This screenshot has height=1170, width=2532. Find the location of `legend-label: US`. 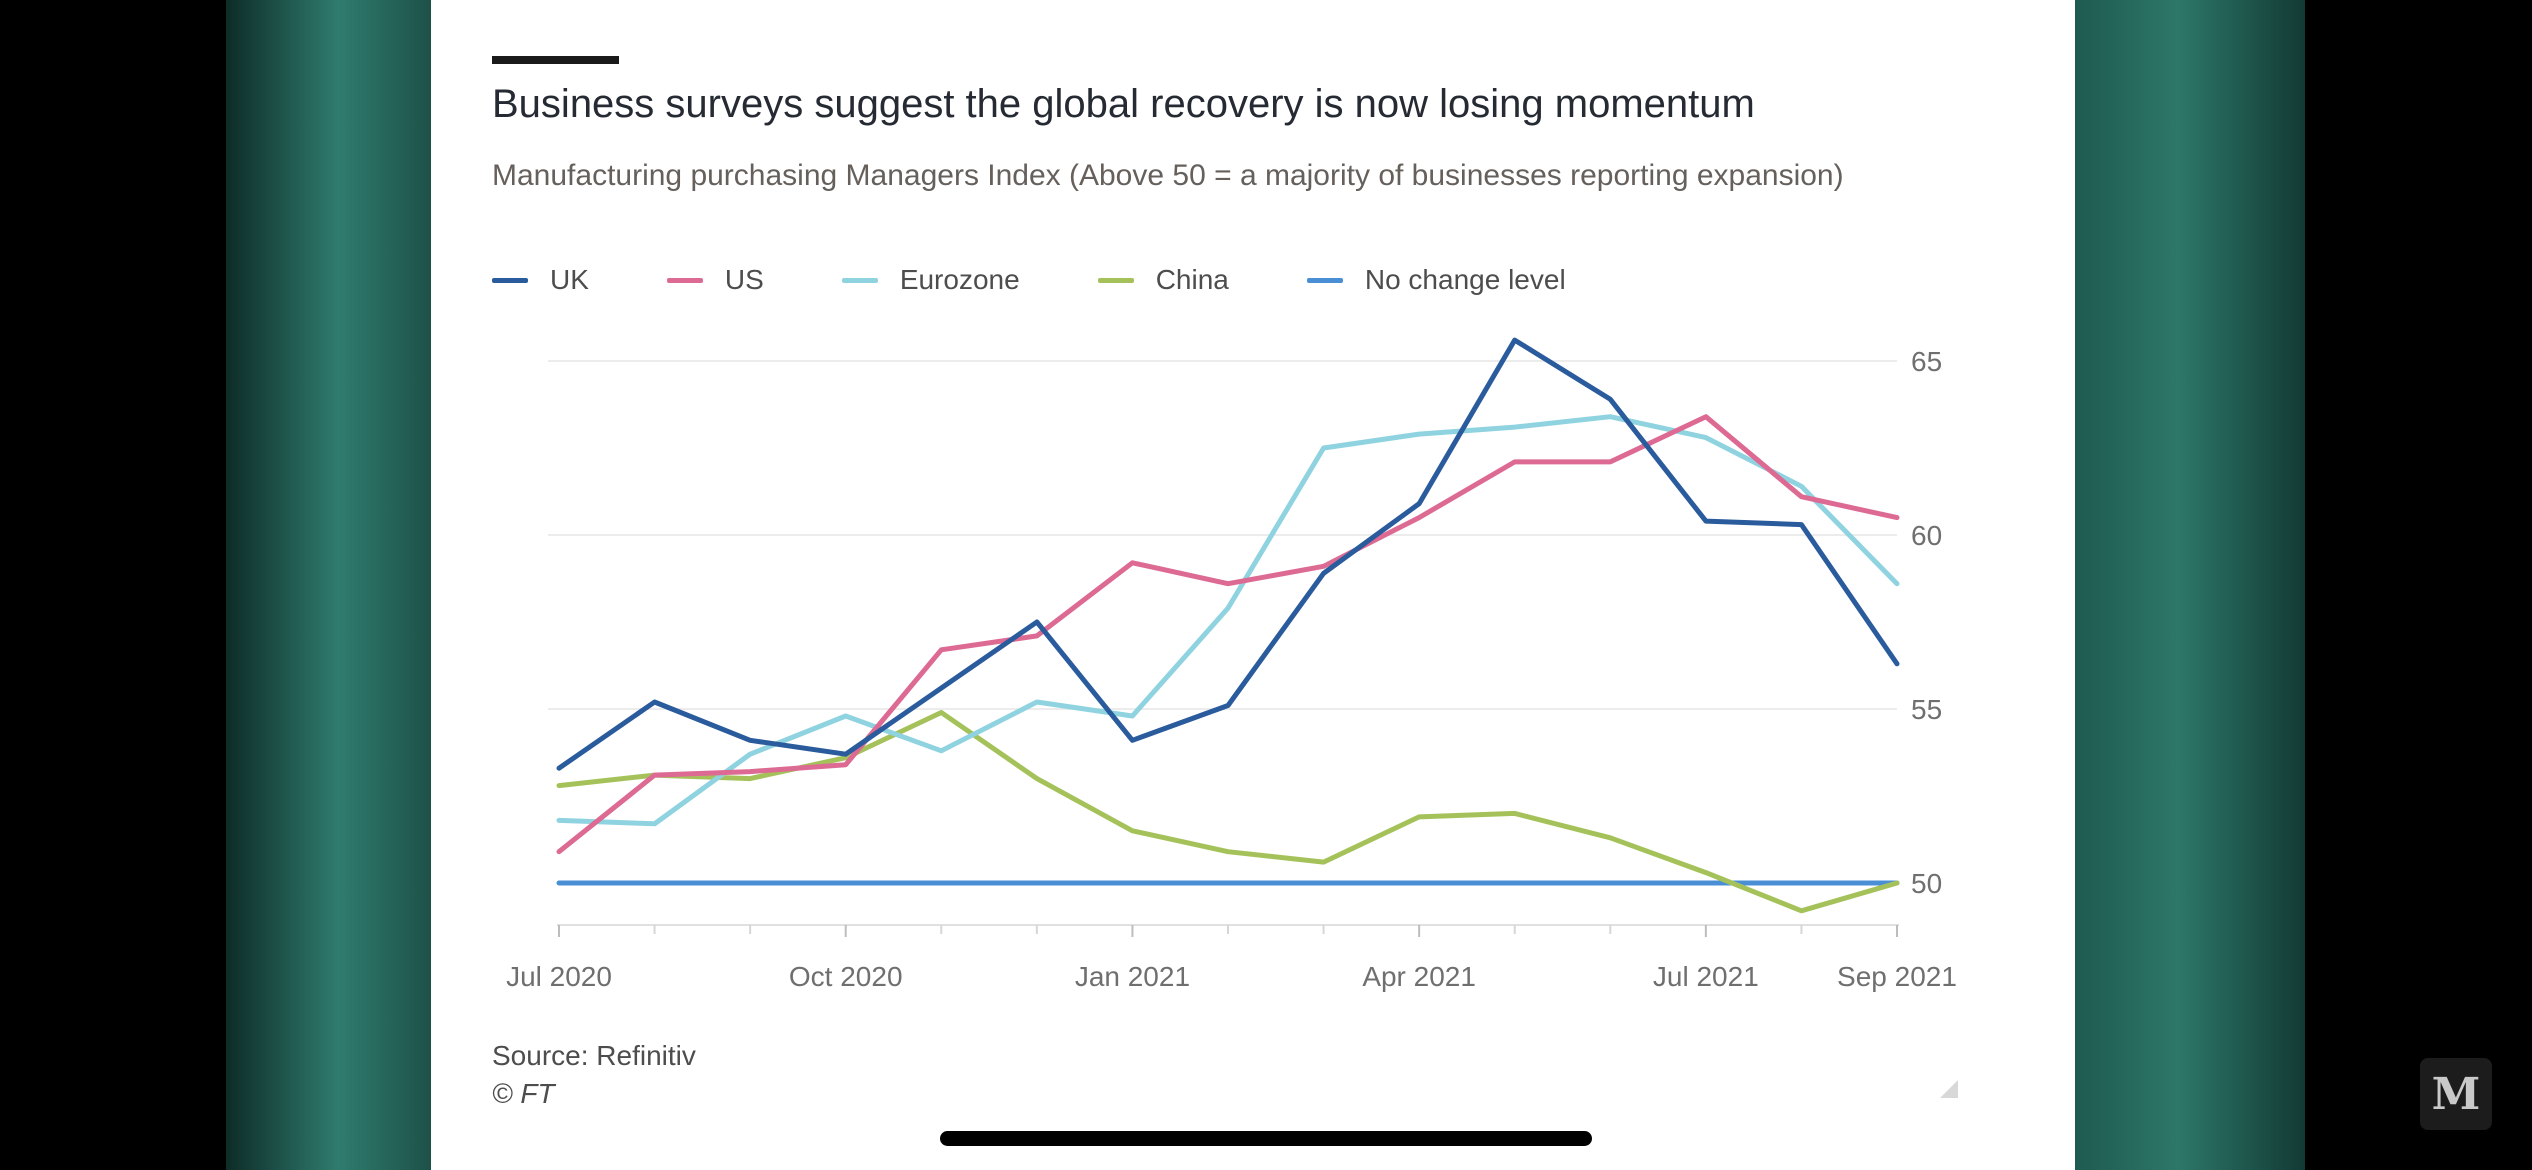

legend-label: US is located at coordinates (744, 279).